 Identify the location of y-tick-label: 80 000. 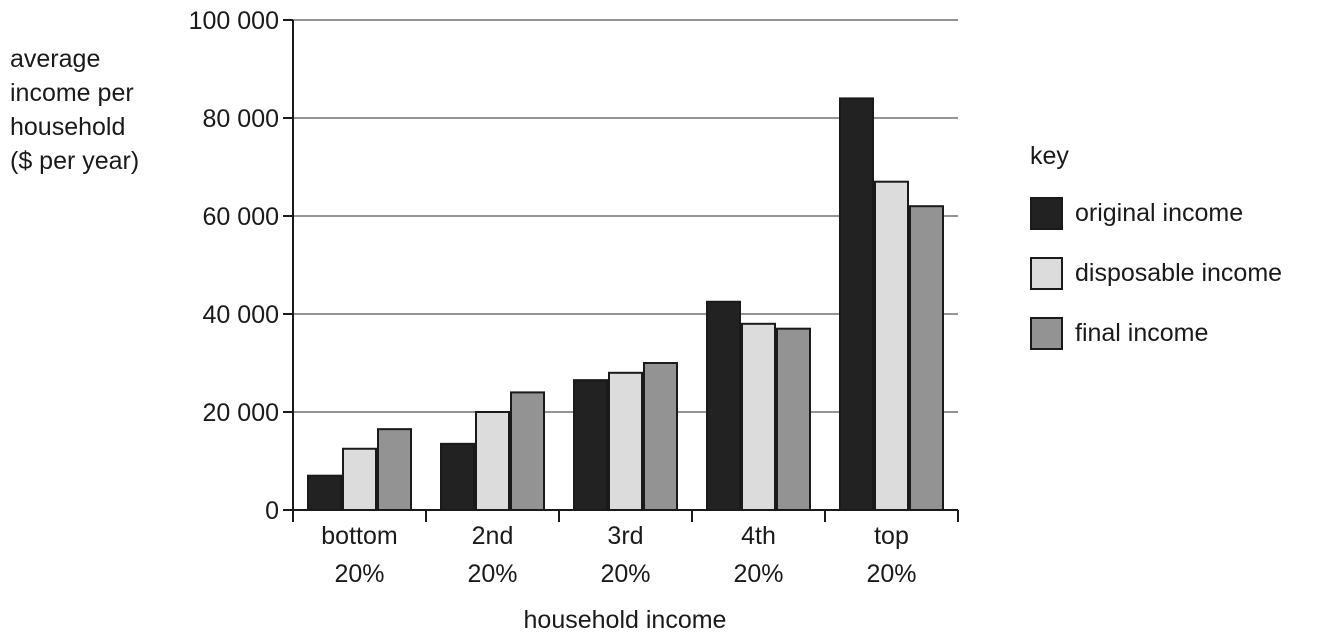
(241, 119).